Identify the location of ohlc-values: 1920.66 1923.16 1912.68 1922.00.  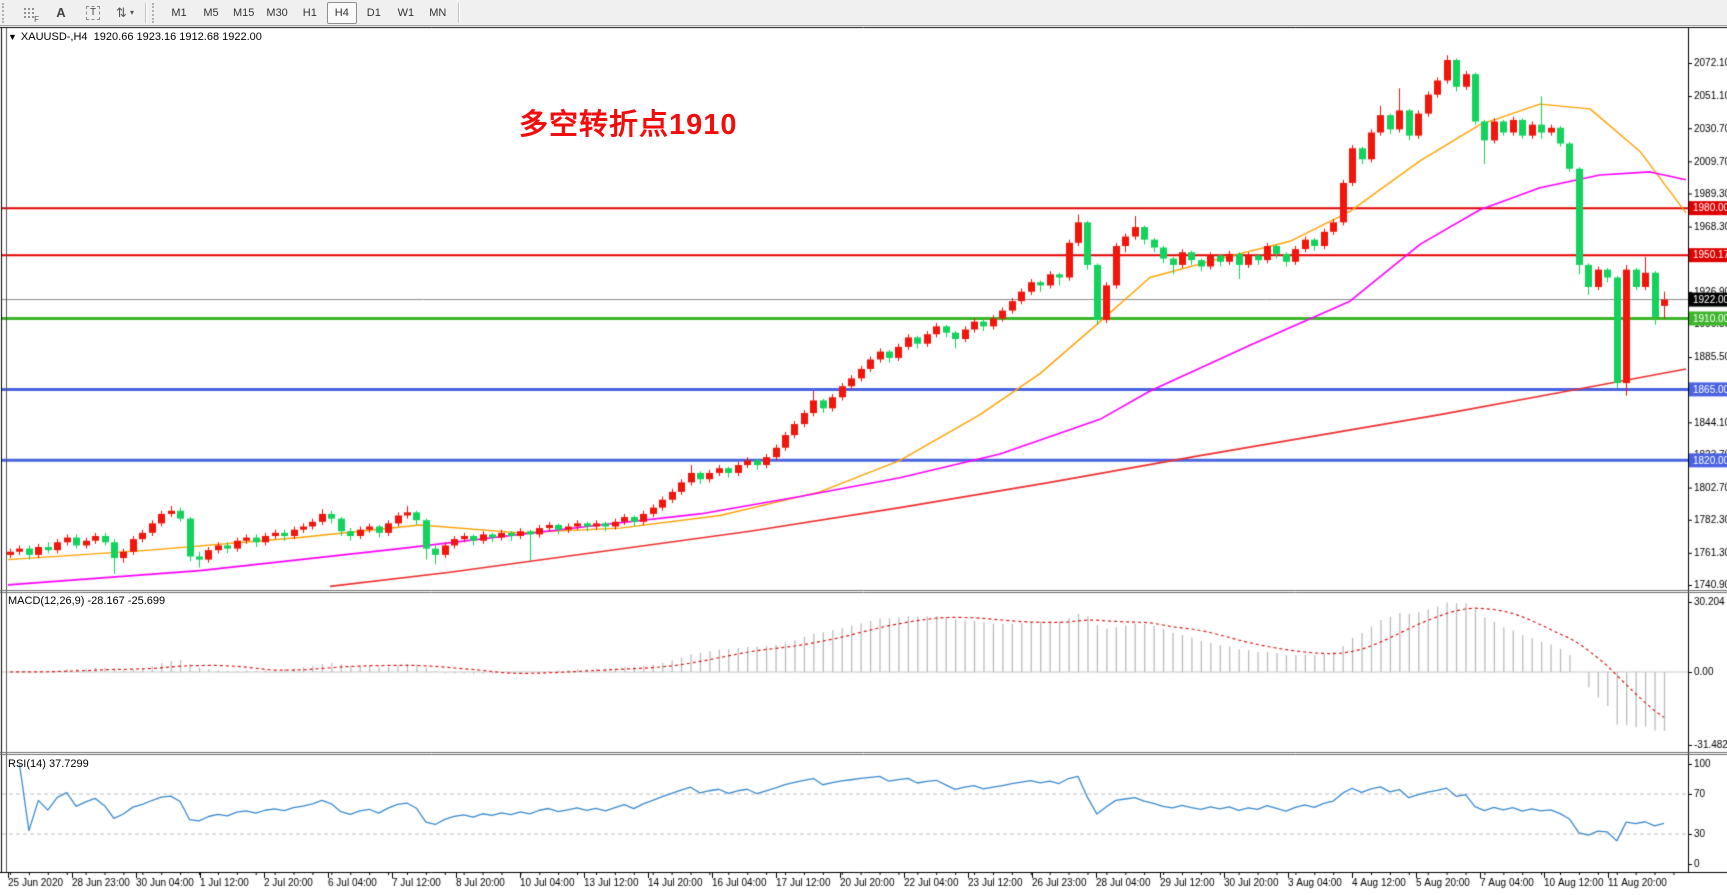
(177, 37).